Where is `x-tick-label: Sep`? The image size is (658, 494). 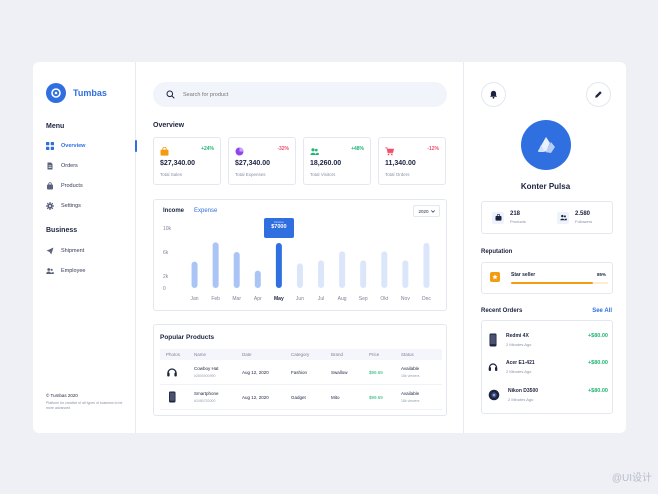 x-tick-label: Sep is located at coordinates (363, 299).